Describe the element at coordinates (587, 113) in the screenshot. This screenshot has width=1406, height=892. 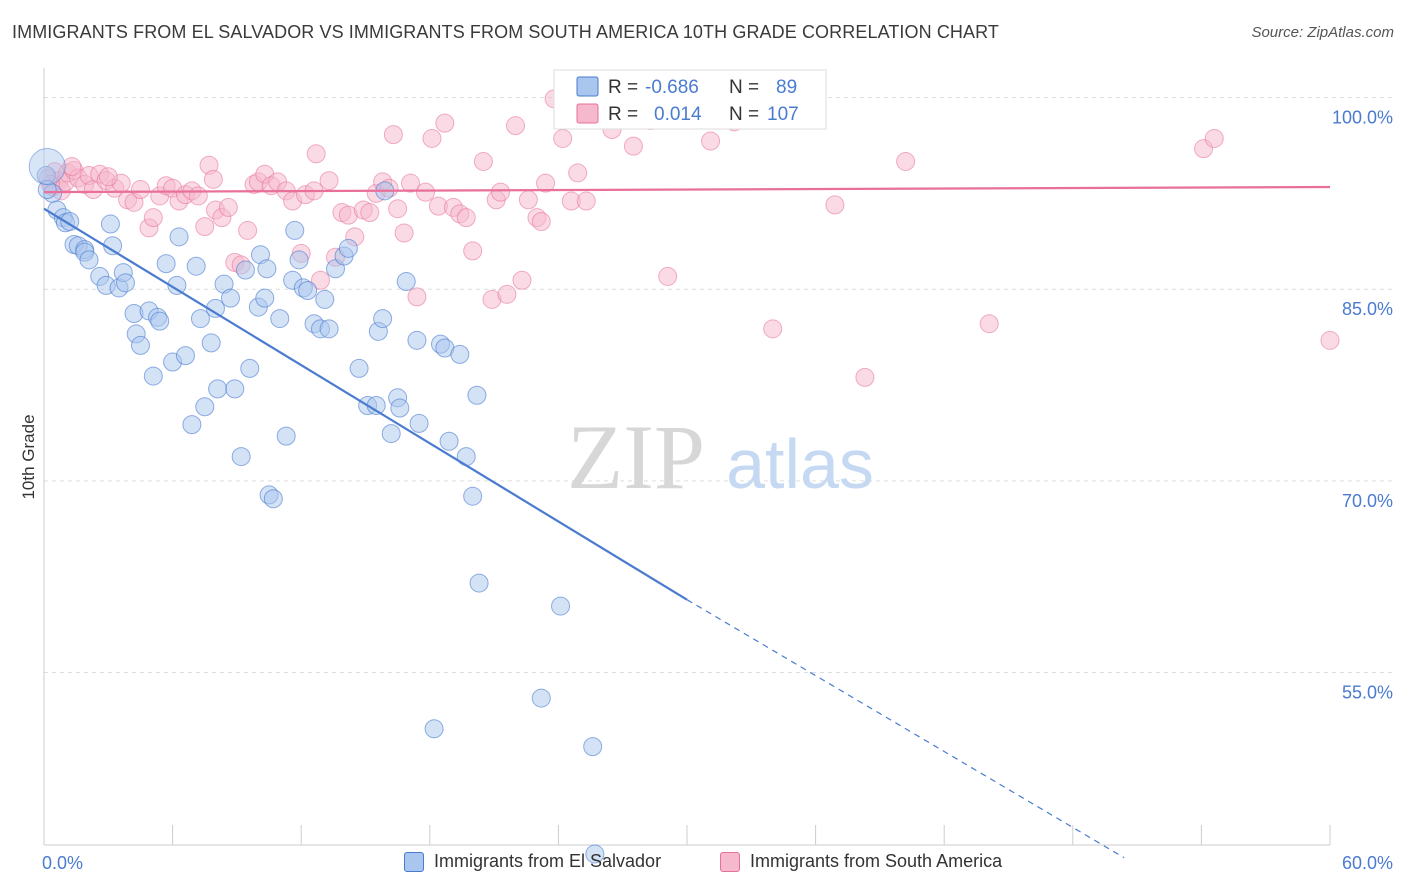
I see `legend-swatch-south-america` at that location.